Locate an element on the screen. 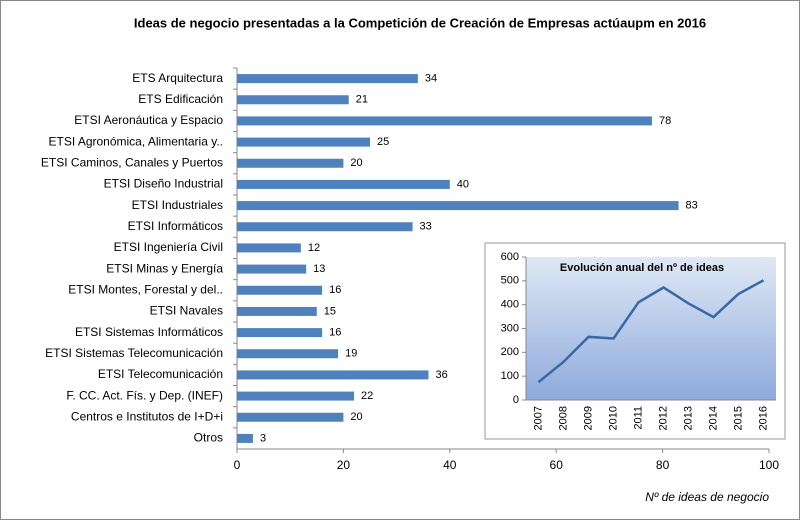  y-tick-label: 100 is located at coordinates (510, 376).